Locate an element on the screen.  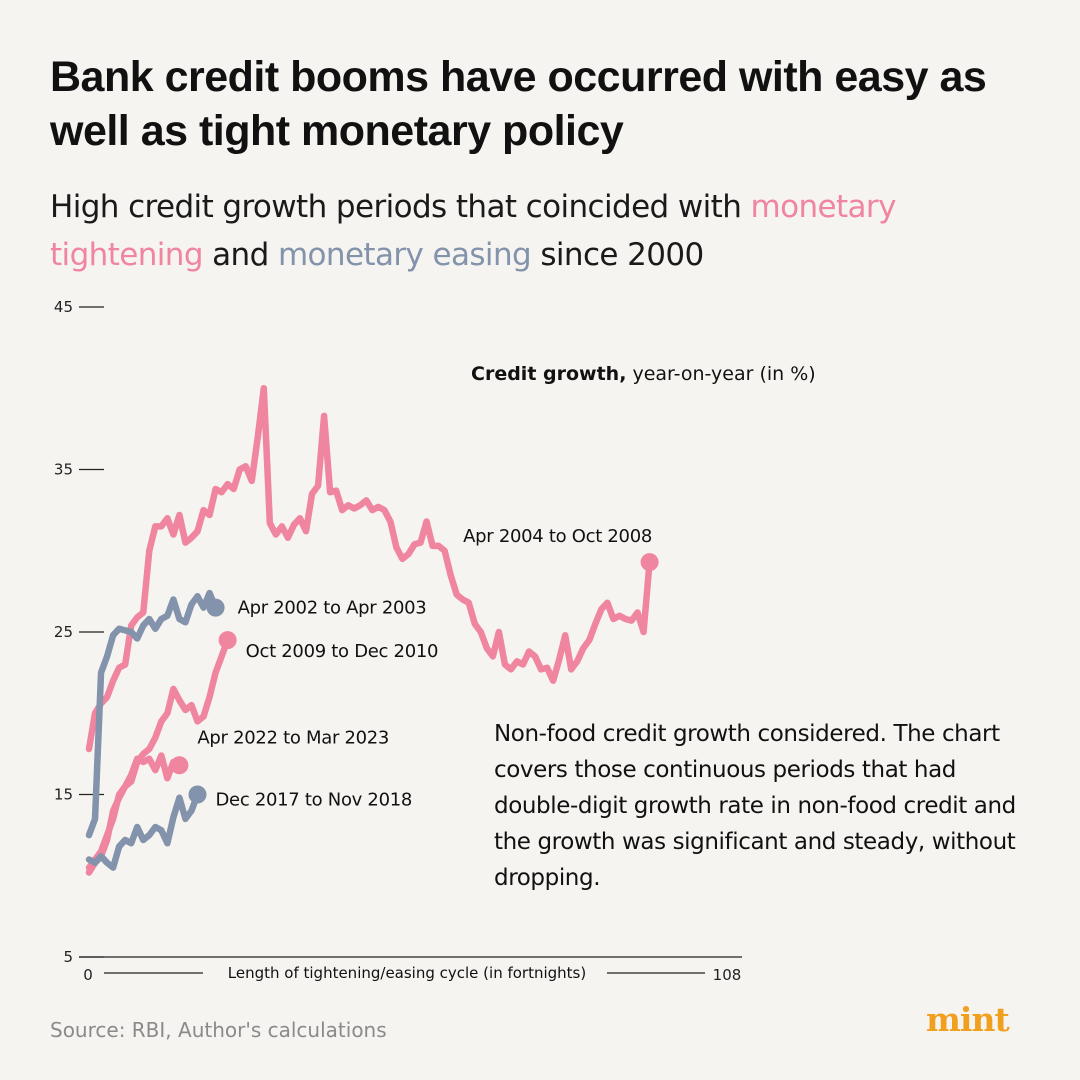
y-tick-label: 15 is located at coordinates (63, 795).